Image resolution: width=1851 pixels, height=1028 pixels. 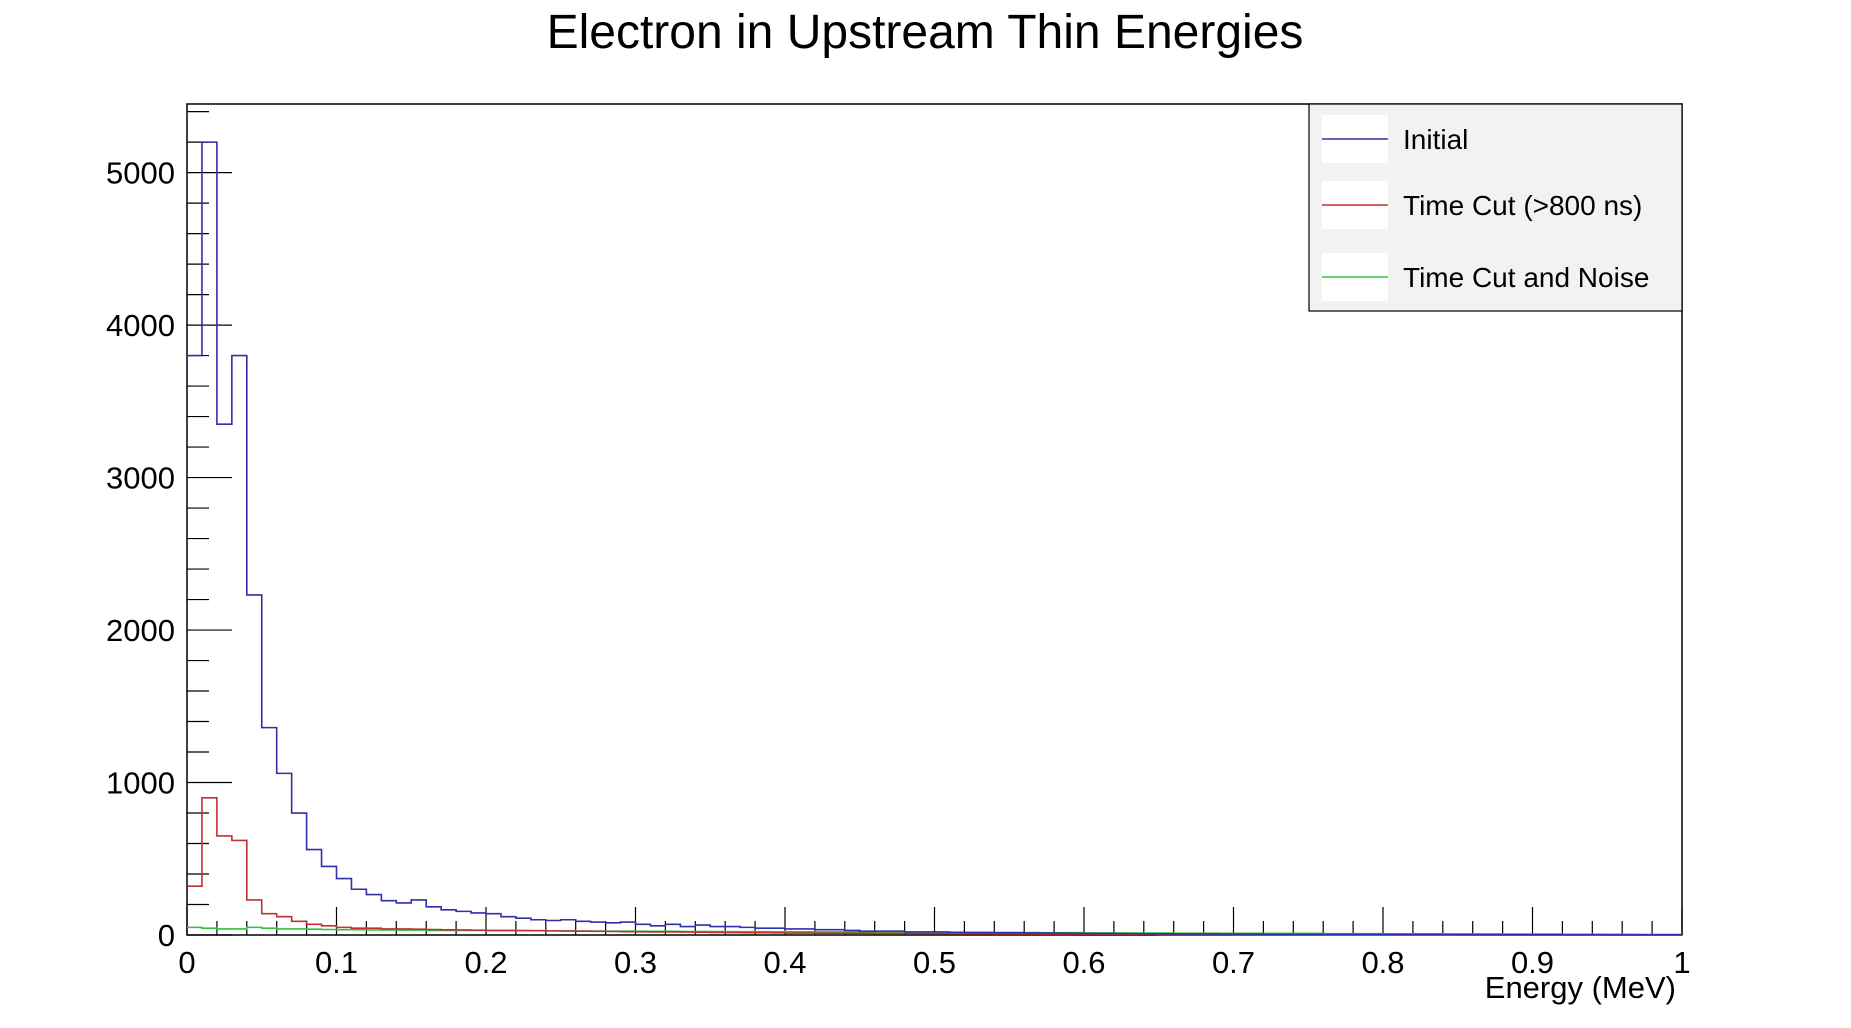 What do you see at coordinates (1382, 962) in the screenshot?
I see `x-tick-label: 0.8` at bounding box center [1382, 962].